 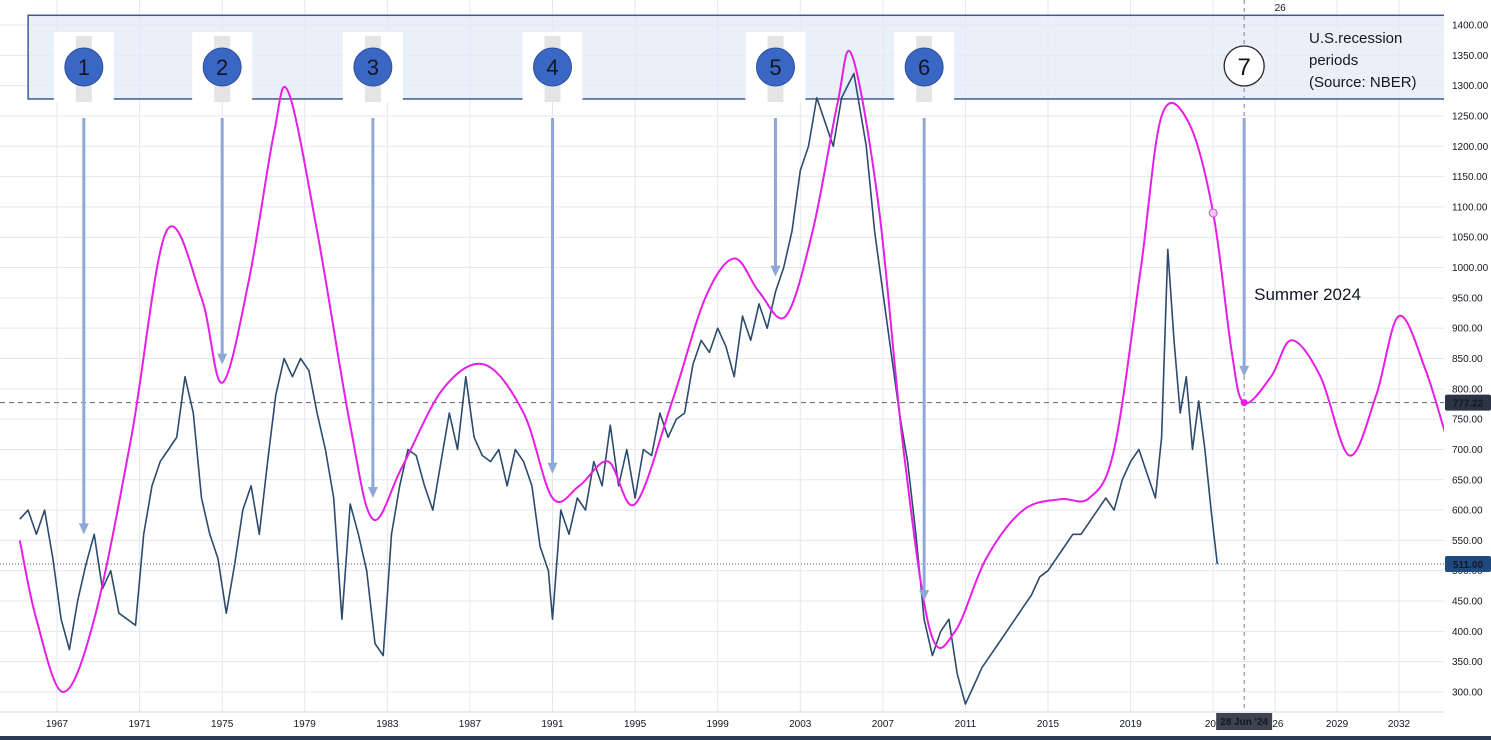 What do you see at coordinates (222, 198) in the screenshot?
I see `recession-marker-2: 2` at bounding box center [222, 198].